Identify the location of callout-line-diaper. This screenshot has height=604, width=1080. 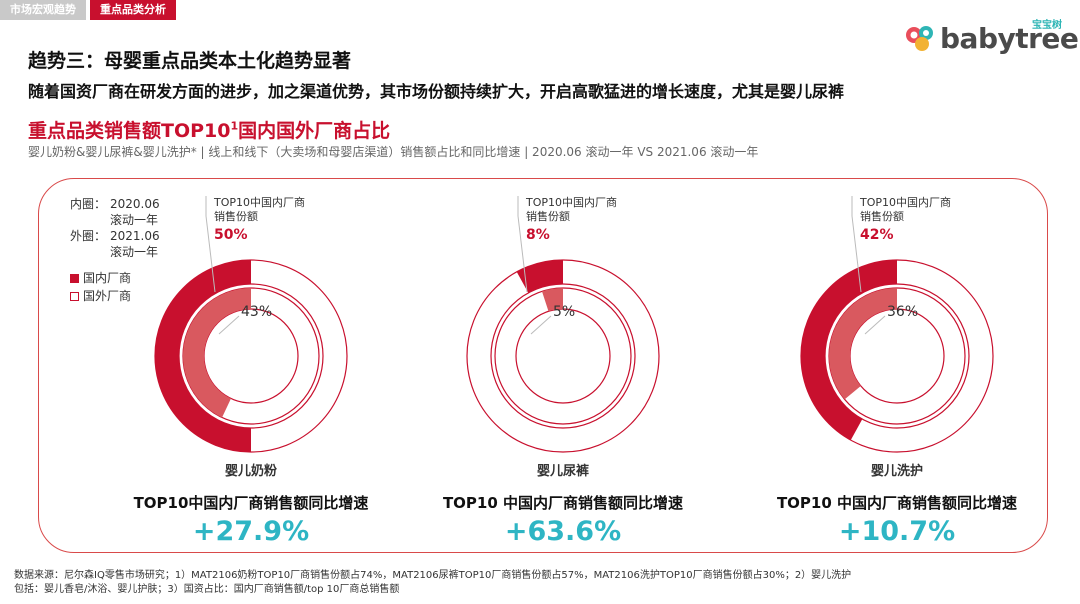
(522, 244).